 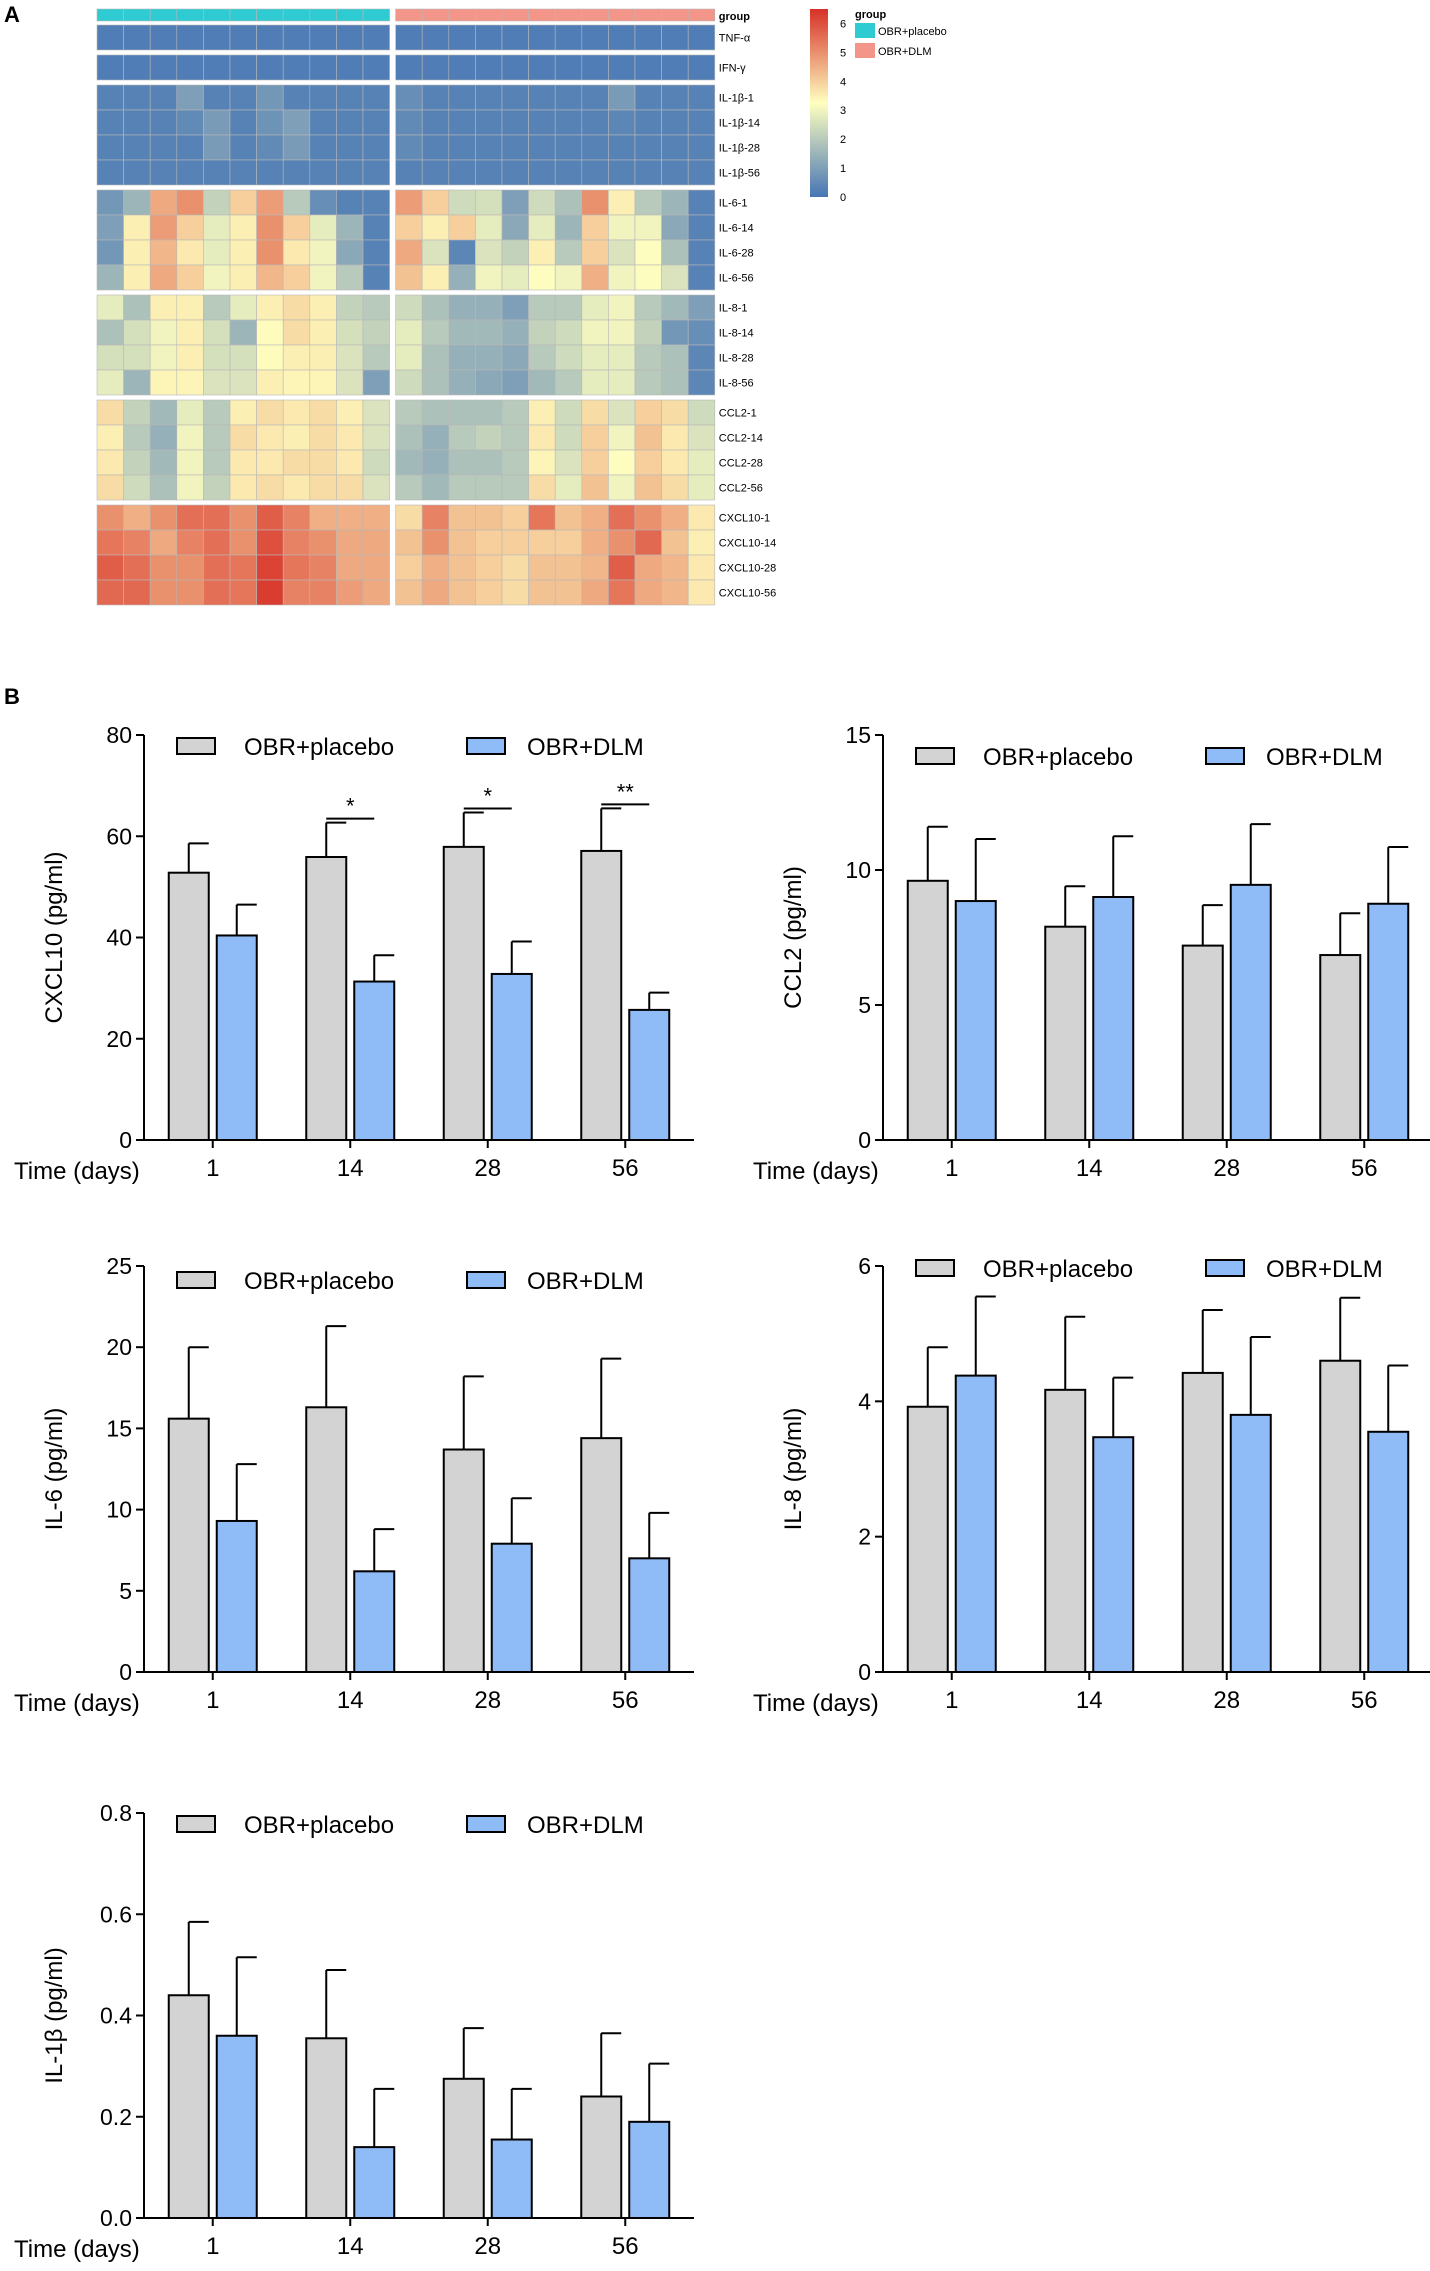 What do you see at coordinates (486, 746) in the screenshot?
I see `legend-swatch-dlm` at bounding box center [486, 746].